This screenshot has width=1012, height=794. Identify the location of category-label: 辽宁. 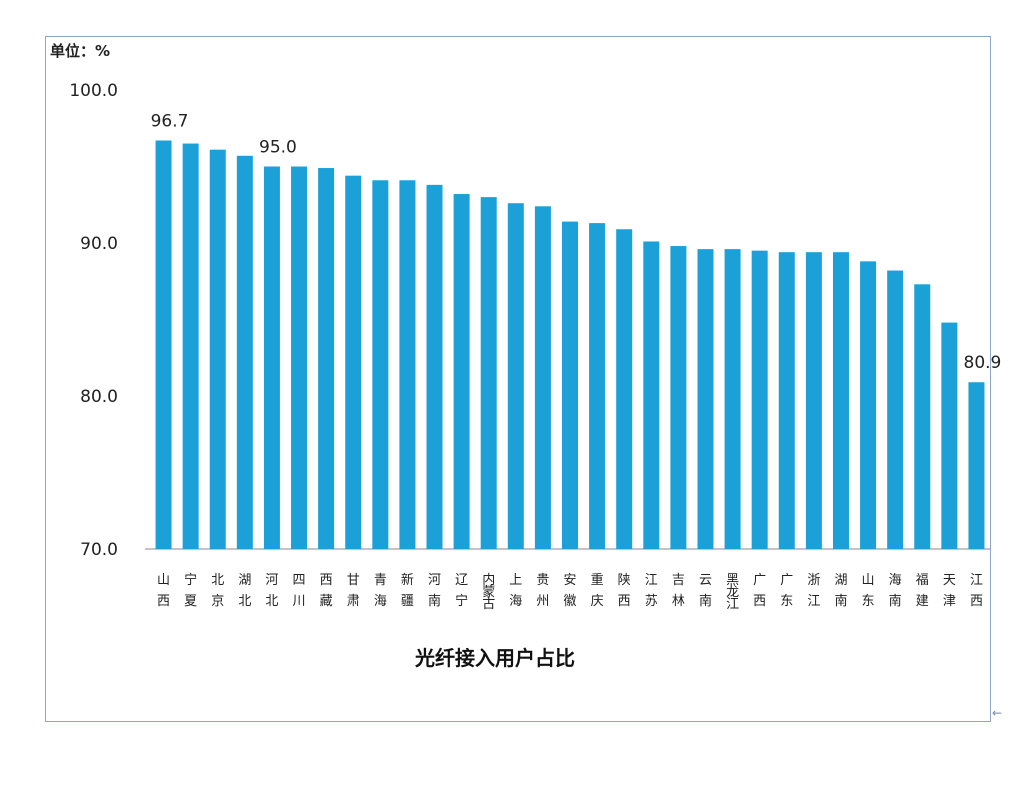
(461, 591).